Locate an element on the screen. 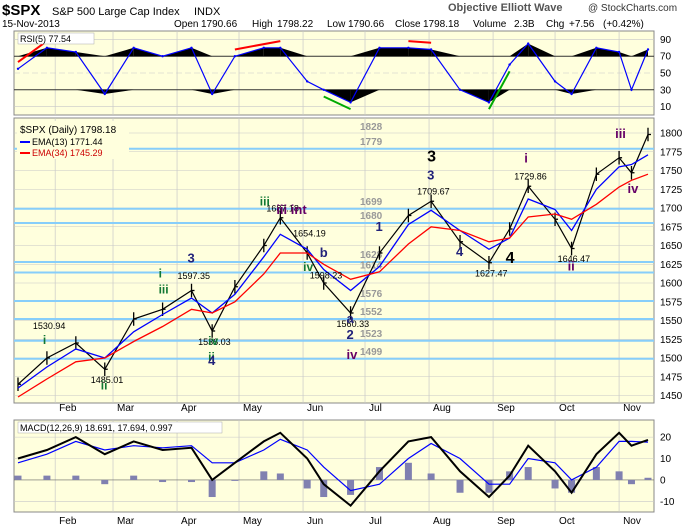 The image size is (700, 530). level-label: 1628 is located at coordinates (371, 255).